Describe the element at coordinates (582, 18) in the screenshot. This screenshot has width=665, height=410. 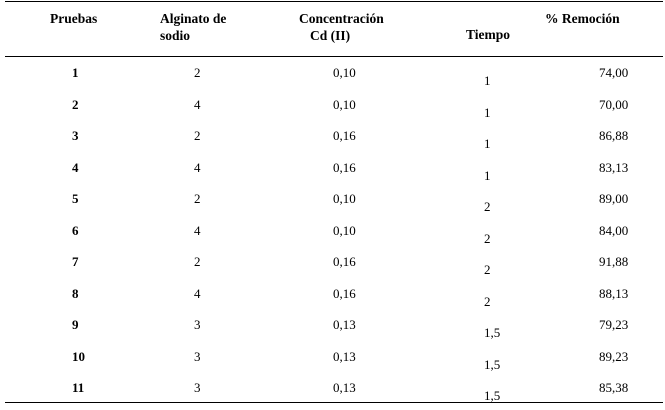
I see `header-remocion: % Remoción` at that location.